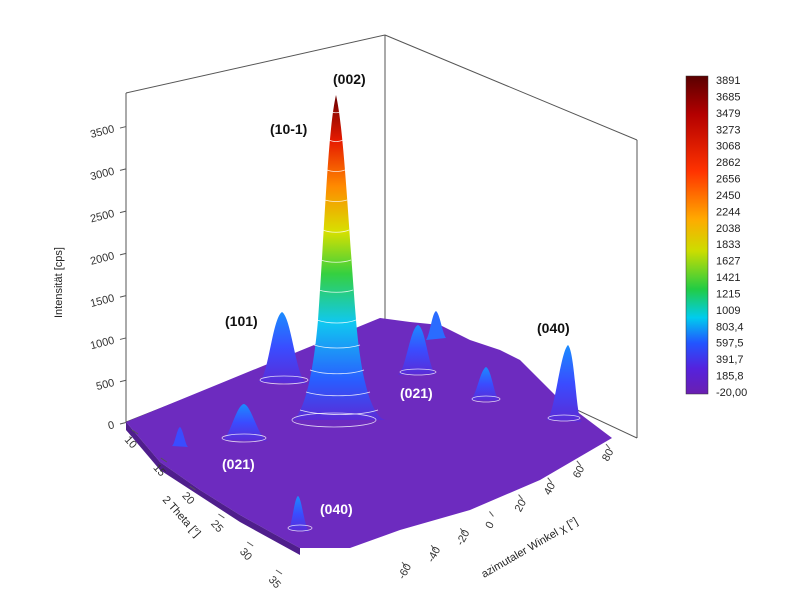  What do you see at coordinates (564, 383) in the screenshot?
I see `peak-040-back-shape` at bounding box center [564, 383].